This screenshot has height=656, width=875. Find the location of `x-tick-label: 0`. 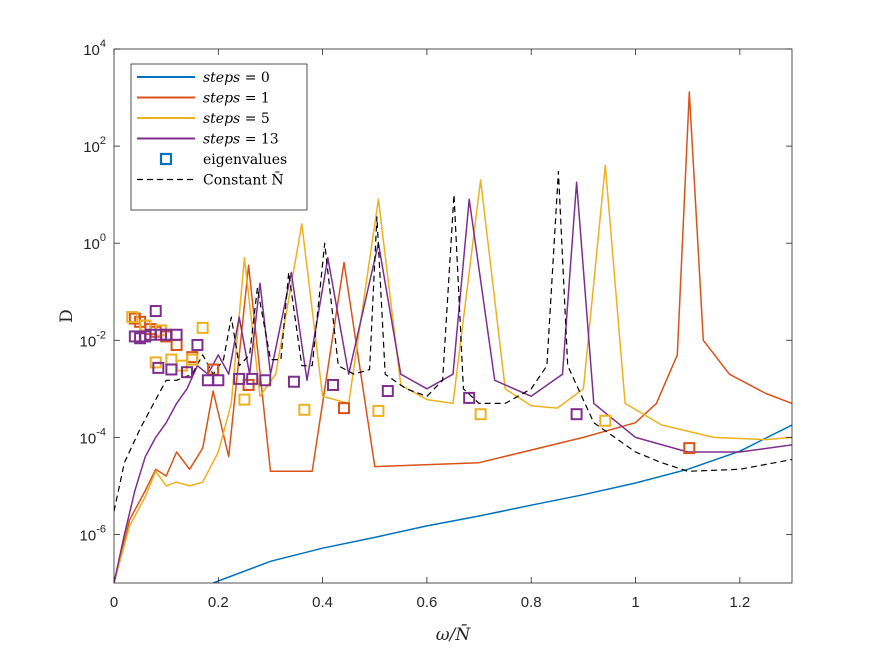

x-tick-label: 0 is located at coordinates (114, 602).